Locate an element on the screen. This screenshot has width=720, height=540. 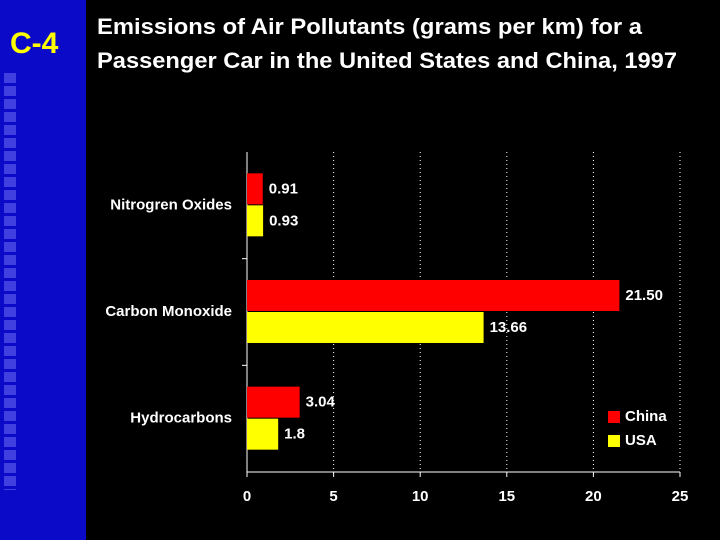
legend-label: USA is located at coordinates (641, 440).